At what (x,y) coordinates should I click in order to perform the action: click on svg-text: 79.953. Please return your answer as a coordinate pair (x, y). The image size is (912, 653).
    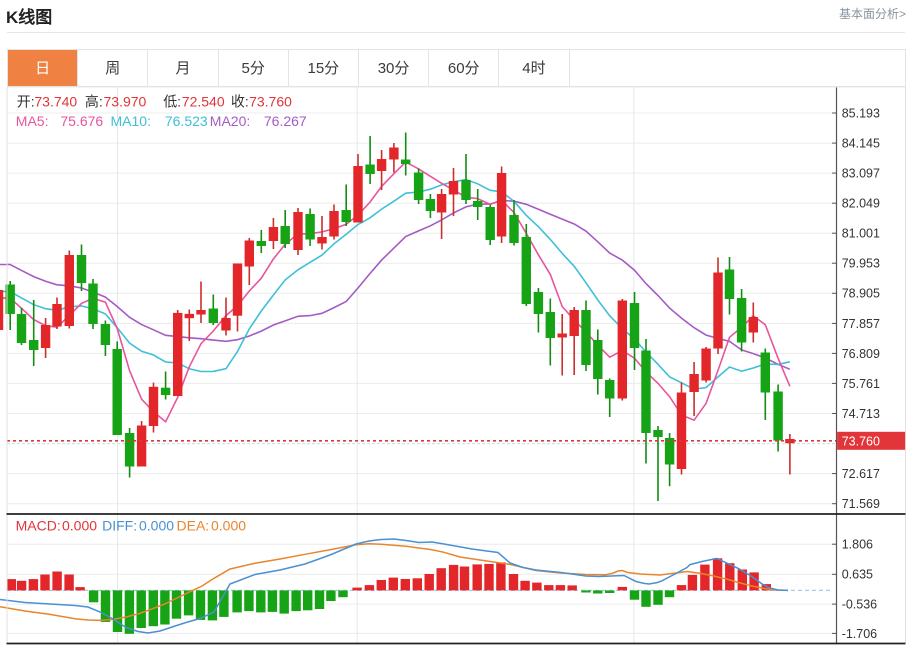
    Looking at the image, I should click on (861, 264).